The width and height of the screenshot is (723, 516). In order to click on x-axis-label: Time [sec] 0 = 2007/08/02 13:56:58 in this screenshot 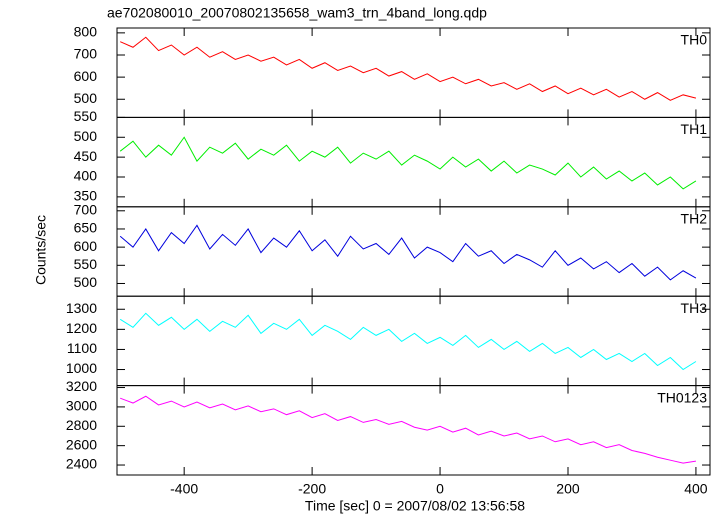, I will do `click(415, 506)`.